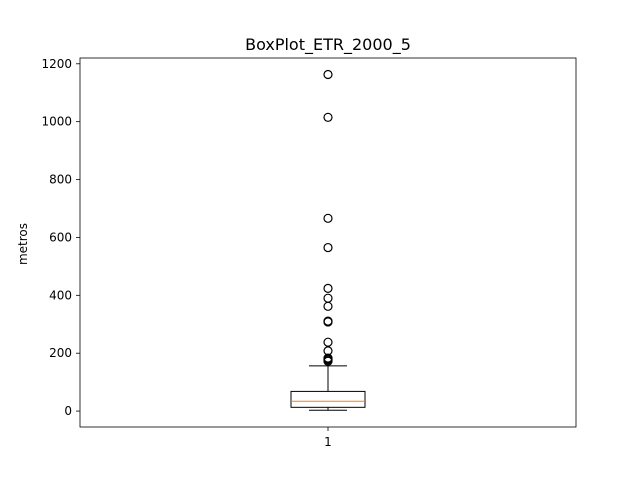 This screenshot has width=640, height=480. What do you see at coordinates (328, 399) in the screenshot?
I see `iqr-box` at bounding box center [328, 399].